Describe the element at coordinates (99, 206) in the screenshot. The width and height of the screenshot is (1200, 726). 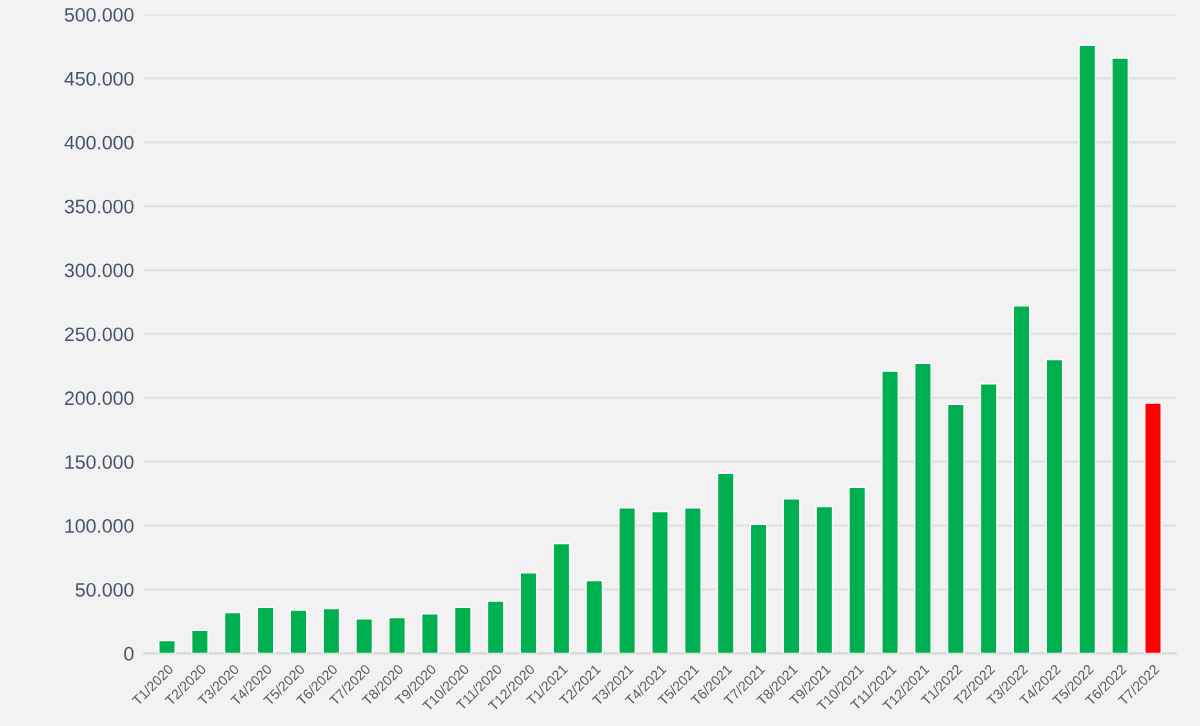
I see `y-tick-label: 350.000` at that location.